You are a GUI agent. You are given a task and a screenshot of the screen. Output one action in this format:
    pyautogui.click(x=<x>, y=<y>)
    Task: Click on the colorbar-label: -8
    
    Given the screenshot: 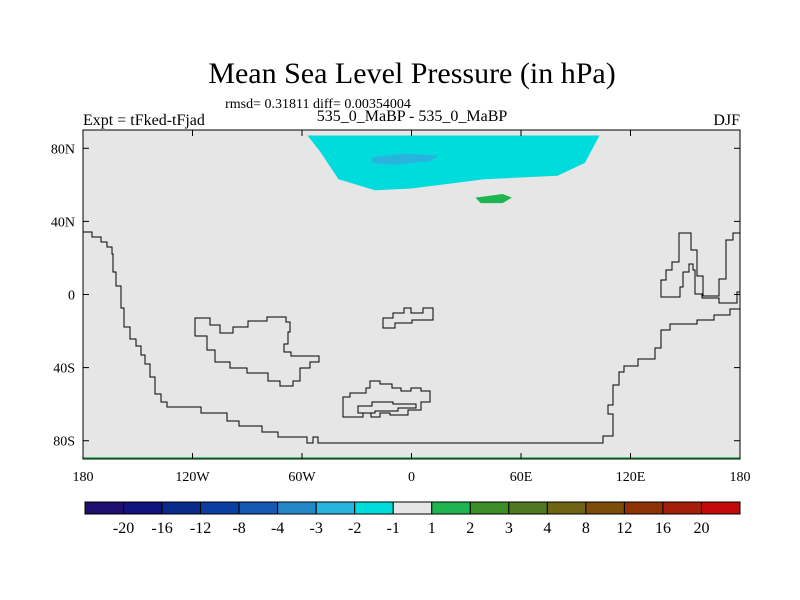 What is the action you would take?
    pyautogui.click(x=238, y=528)
    